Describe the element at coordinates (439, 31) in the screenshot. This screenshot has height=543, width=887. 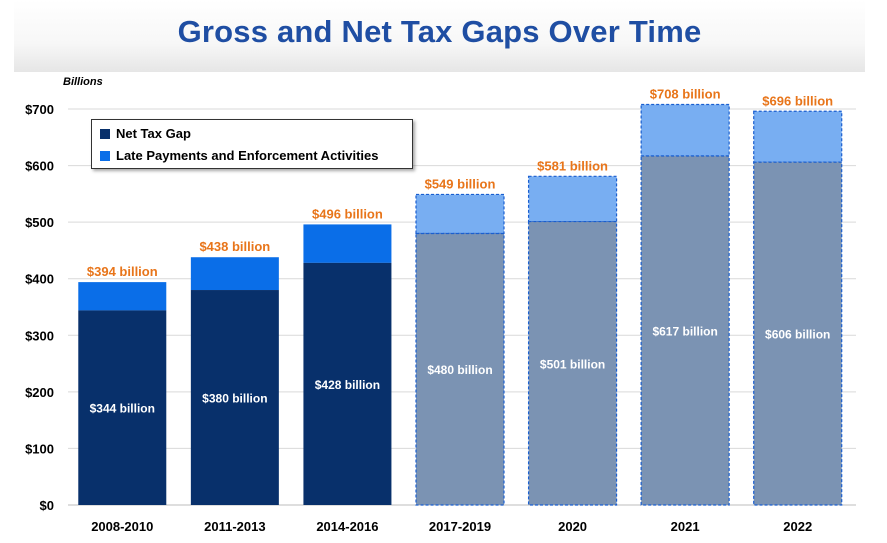
I see `chart-title: Gross and Net Tax Gaps Over Time` at that location.